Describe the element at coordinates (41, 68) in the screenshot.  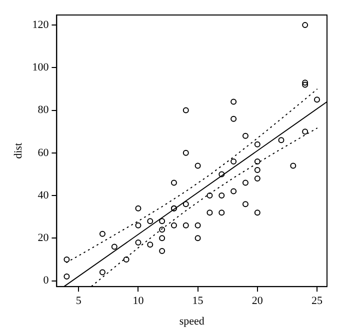
I see `y-tick-label: 100` at that location.